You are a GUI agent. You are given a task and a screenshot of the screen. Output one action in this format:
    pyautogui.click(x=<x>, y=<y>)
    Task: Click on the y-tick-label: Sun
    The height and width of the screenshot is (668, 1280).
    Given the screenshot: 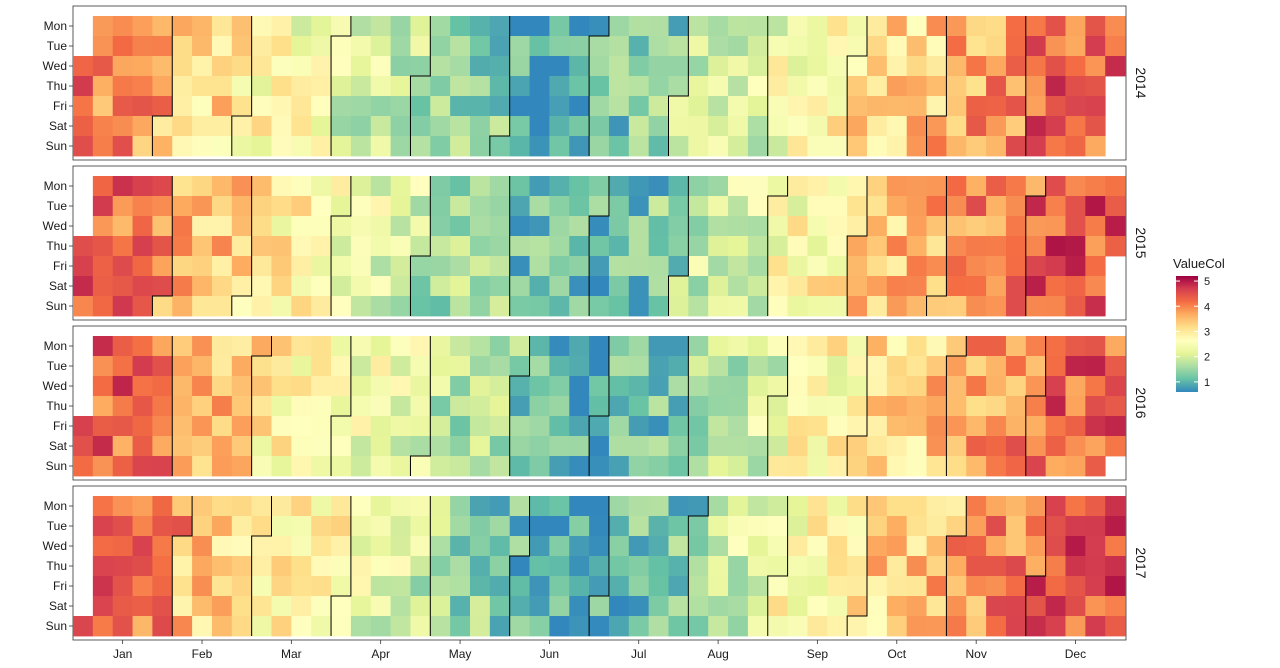 What is the action you would take?
    pyautogui.click(x=56, y=626)
    